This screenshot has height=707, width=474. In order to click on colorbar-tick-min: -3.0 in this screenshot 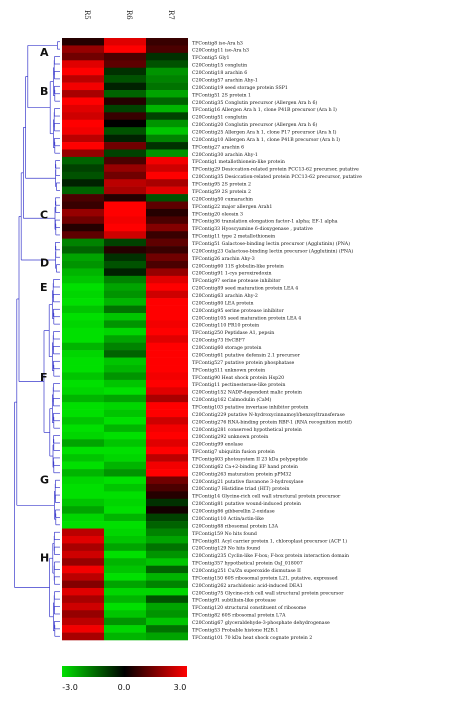, I will do `click(70, 687)`.